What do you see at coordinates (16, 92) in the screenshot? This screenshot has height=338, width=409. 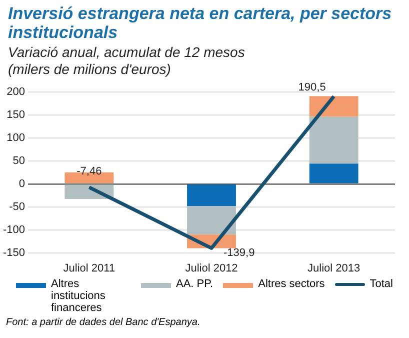 I see `y-tick-label: 200` at bounding box center [16, 92].